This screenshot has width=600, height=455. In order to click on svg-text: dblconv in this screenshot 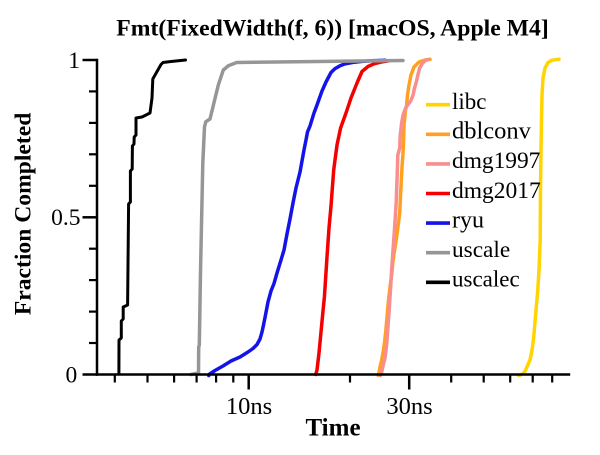, I will do `click(492, 131)`.